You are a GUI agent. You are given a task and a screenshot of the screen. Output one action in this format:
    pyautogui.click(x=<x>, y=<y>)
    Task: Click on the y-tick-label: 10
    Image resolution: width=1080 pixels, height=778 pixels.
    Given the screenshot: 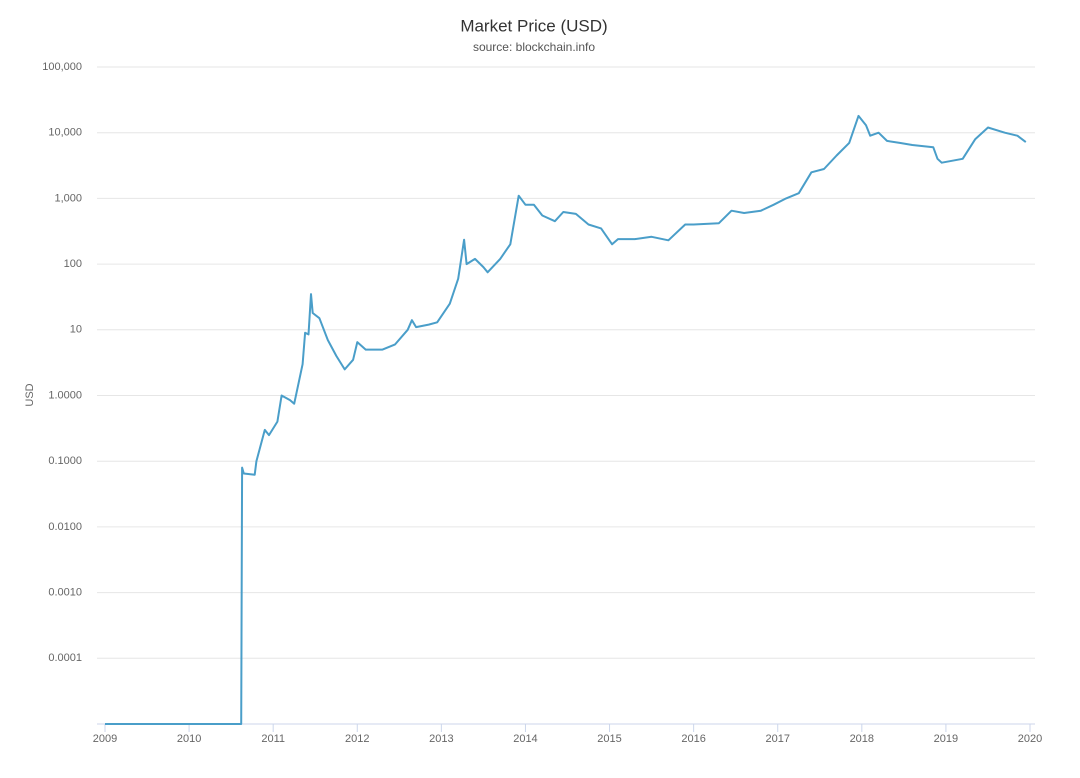 What is the action you would take?
    pyautogui.click(x=76, y=330)
    